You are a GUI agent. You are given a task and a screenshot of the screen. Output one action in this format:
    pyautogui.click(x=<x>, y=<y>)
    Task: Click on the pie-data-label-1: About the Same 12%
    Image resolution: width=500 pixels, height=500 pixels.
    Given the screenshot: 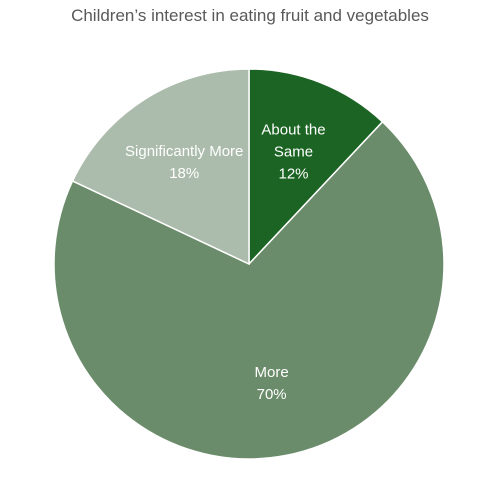 What is the action you would take?
    pyautogui.click(x=293, y=152)
    